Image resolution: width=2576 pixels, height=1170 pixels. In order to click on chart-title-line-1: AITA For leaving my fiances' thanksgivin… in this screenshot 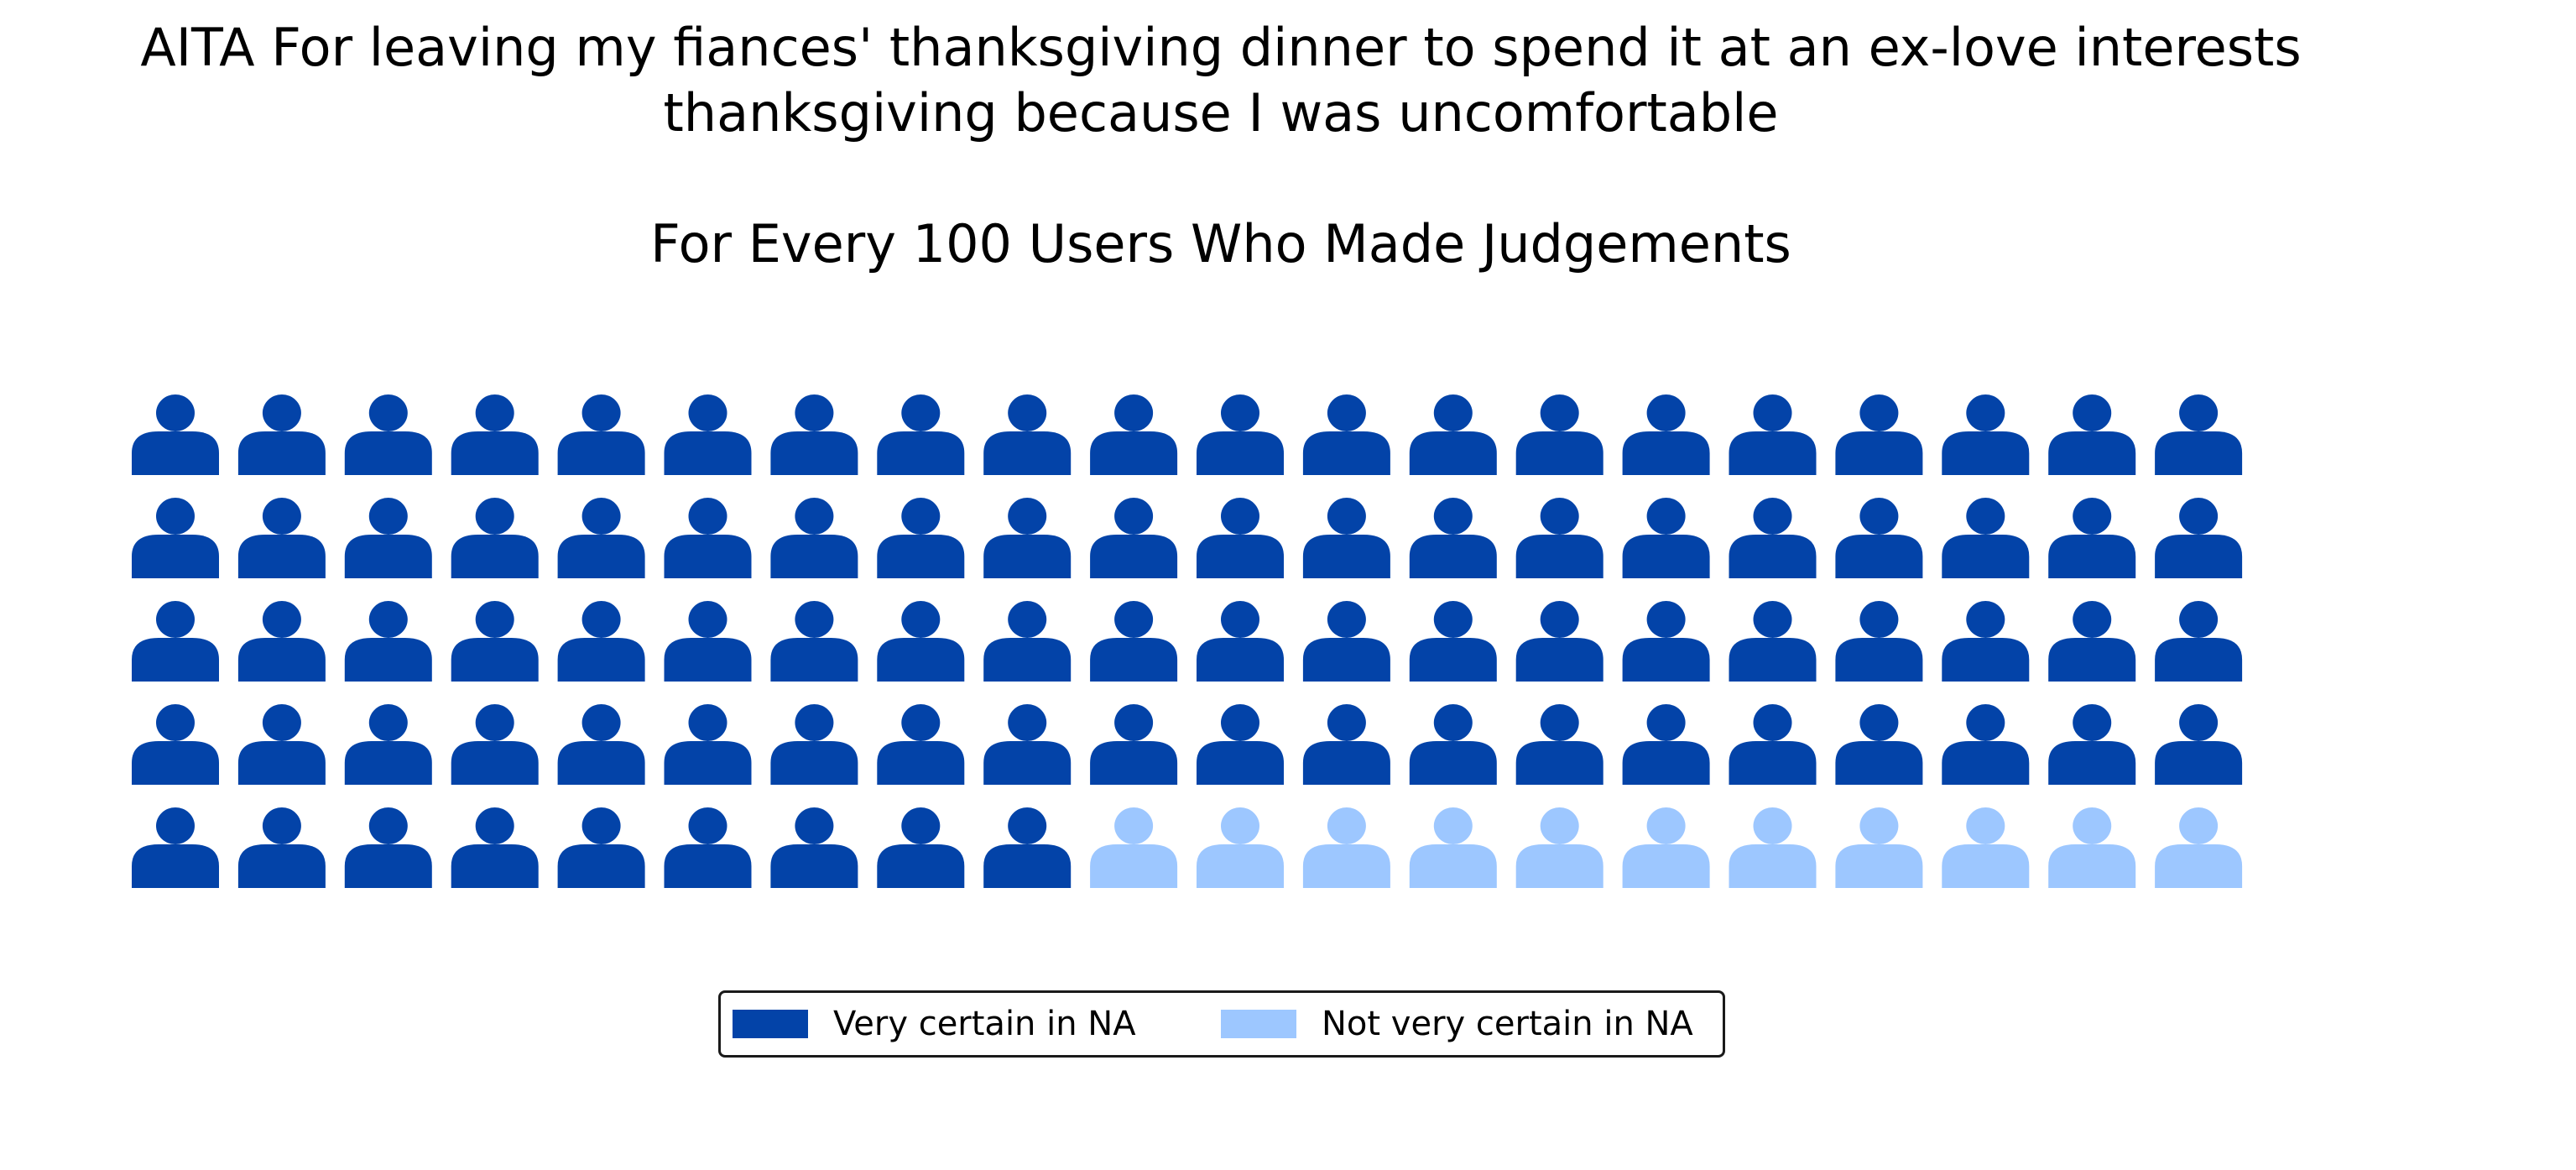, I will do `click(1221, 47)`.